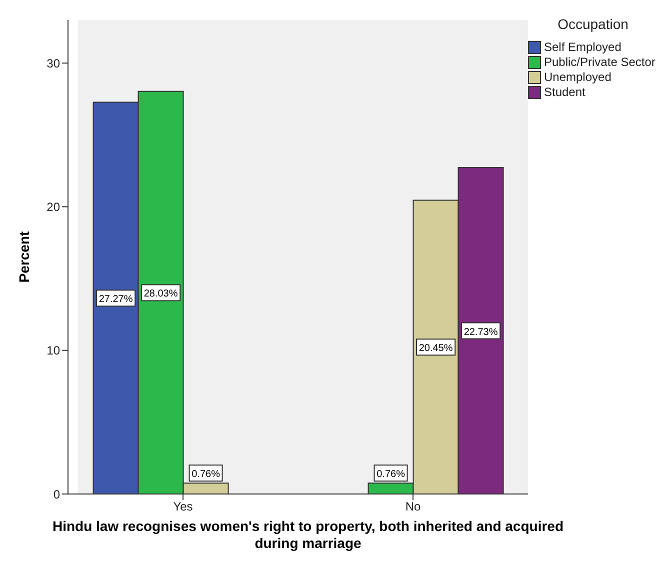 The image size is (666, 572). I want to click on x-tick-label: Yes, so click(183, 507).